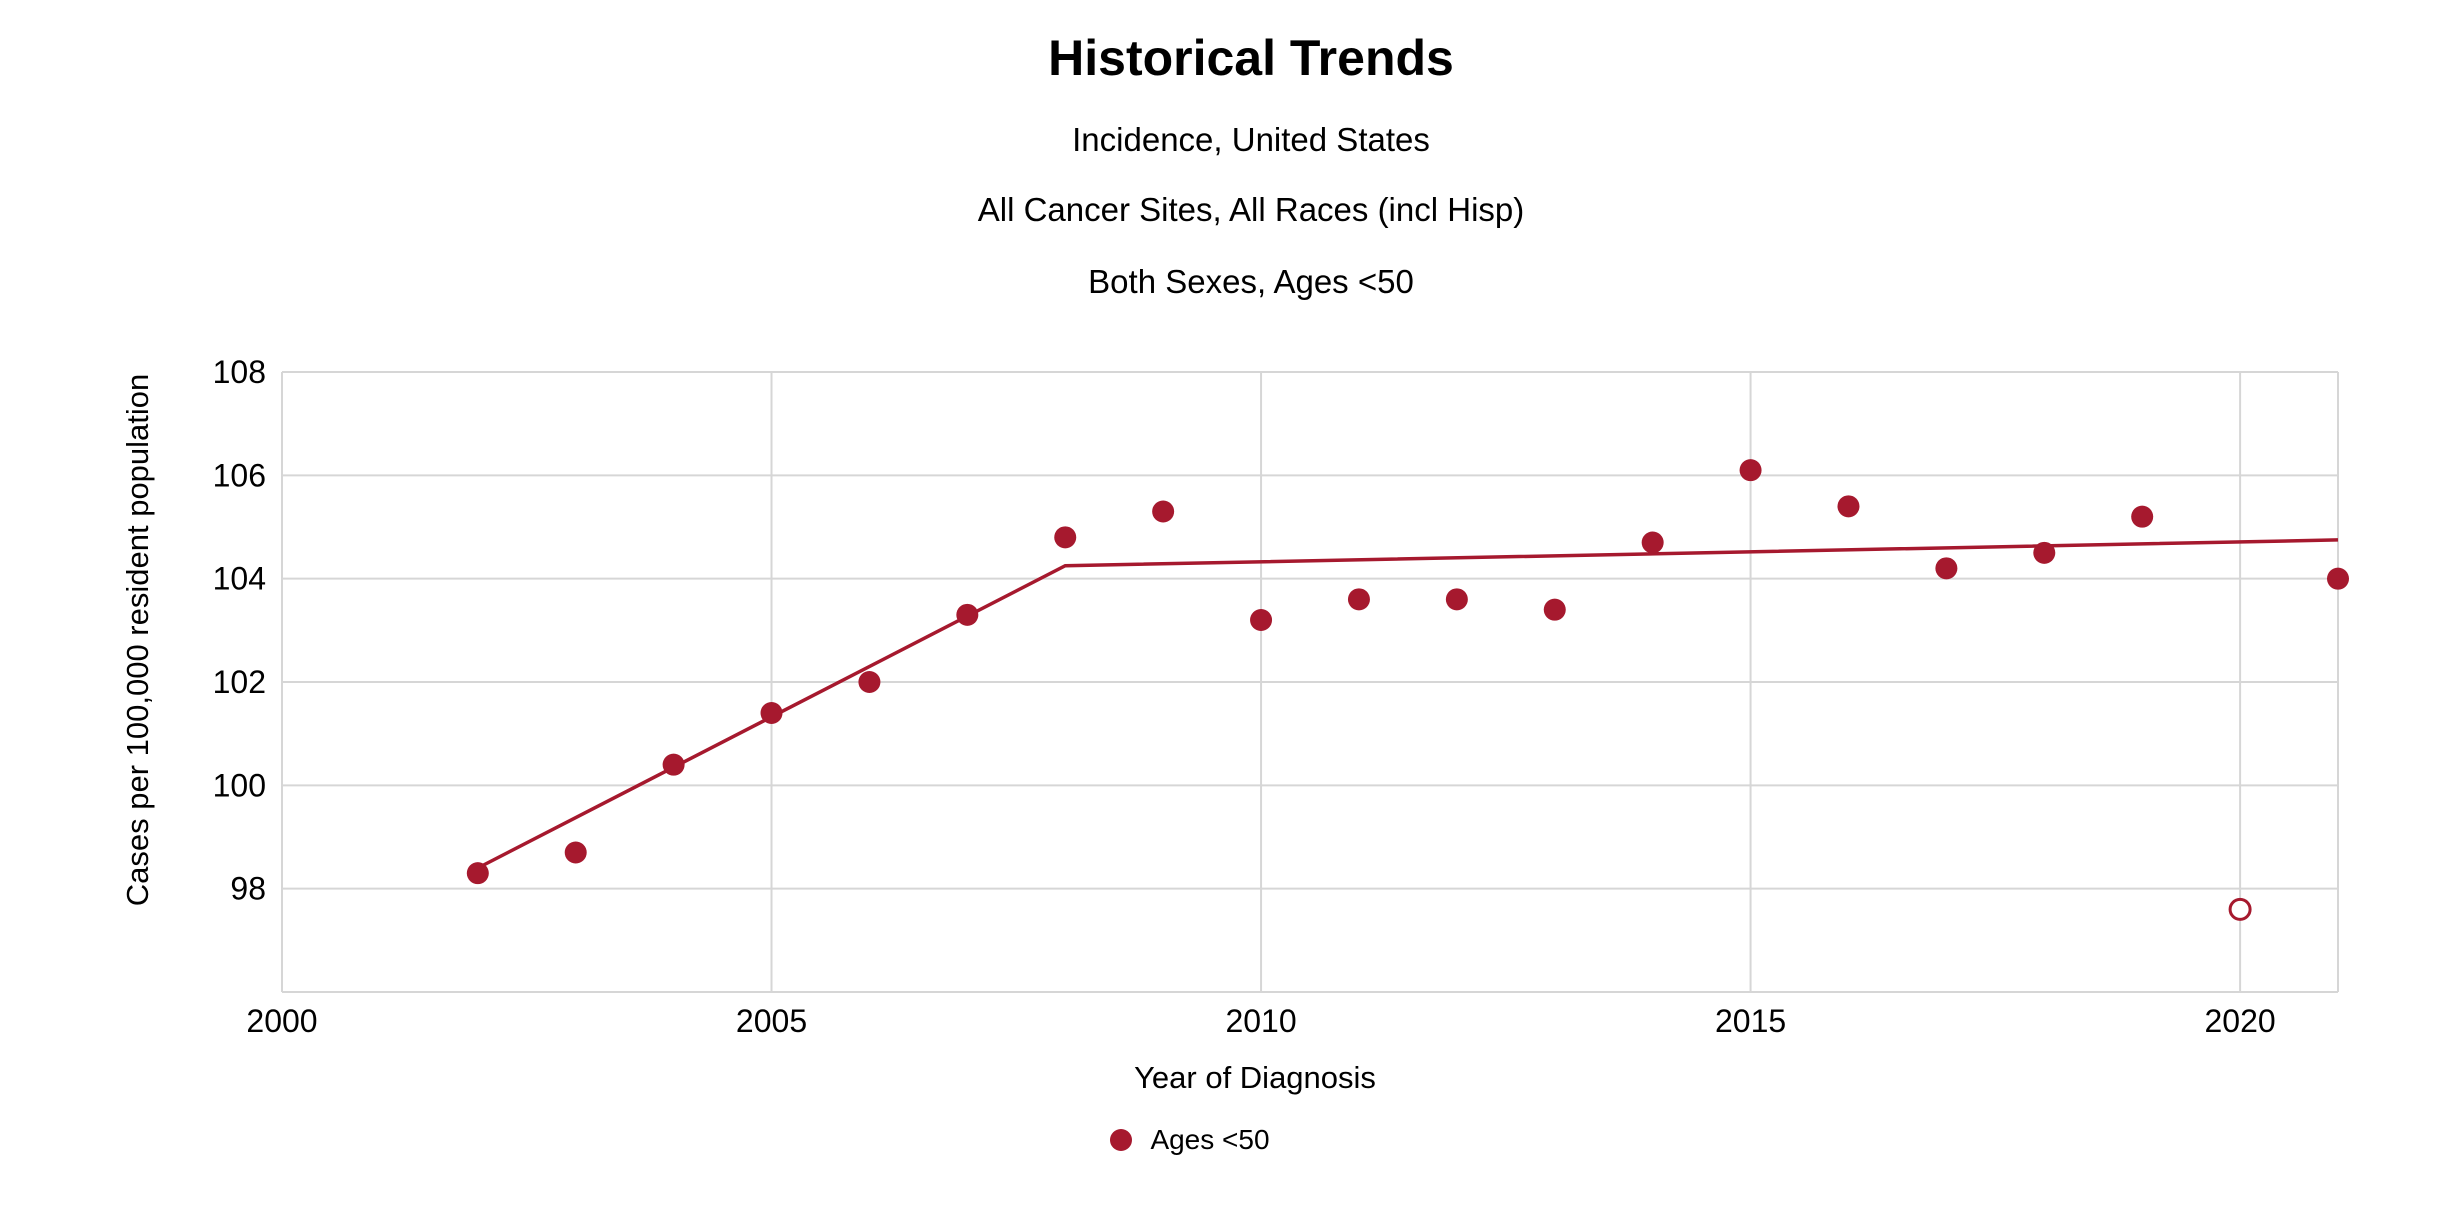 Image resolution: width=2462 pixels, height=1218 pixels. I want to click on data-point-2005, so click(771, 713).